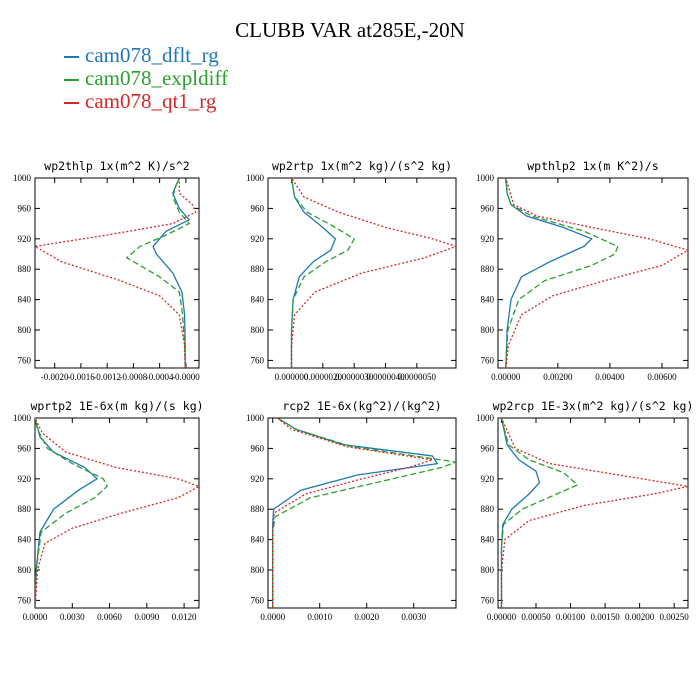 The height and width of the screenshot is (700, 700). I want to click on x-tick-label: 0.0000050, so click(417, 377).